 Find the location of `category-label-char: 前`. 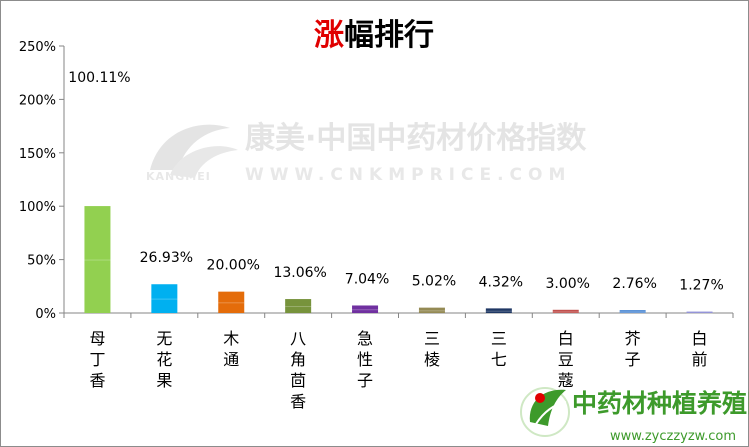

category-label-char: 前 is located at coordinates (700, 359).